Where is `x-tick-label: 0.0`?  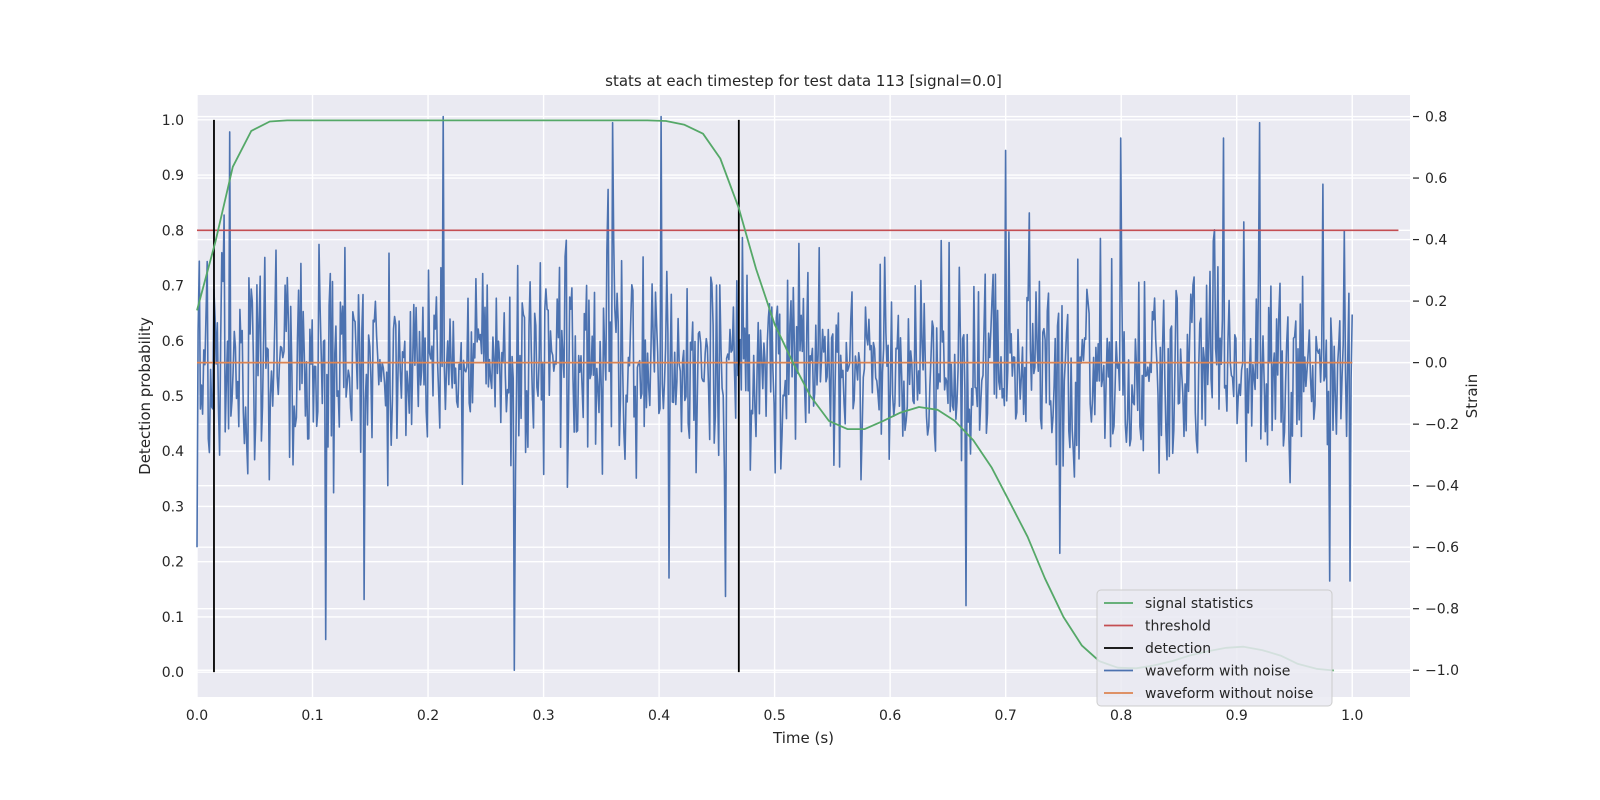 x-tick-label: 0.0 is located at coordinates (197, 716).